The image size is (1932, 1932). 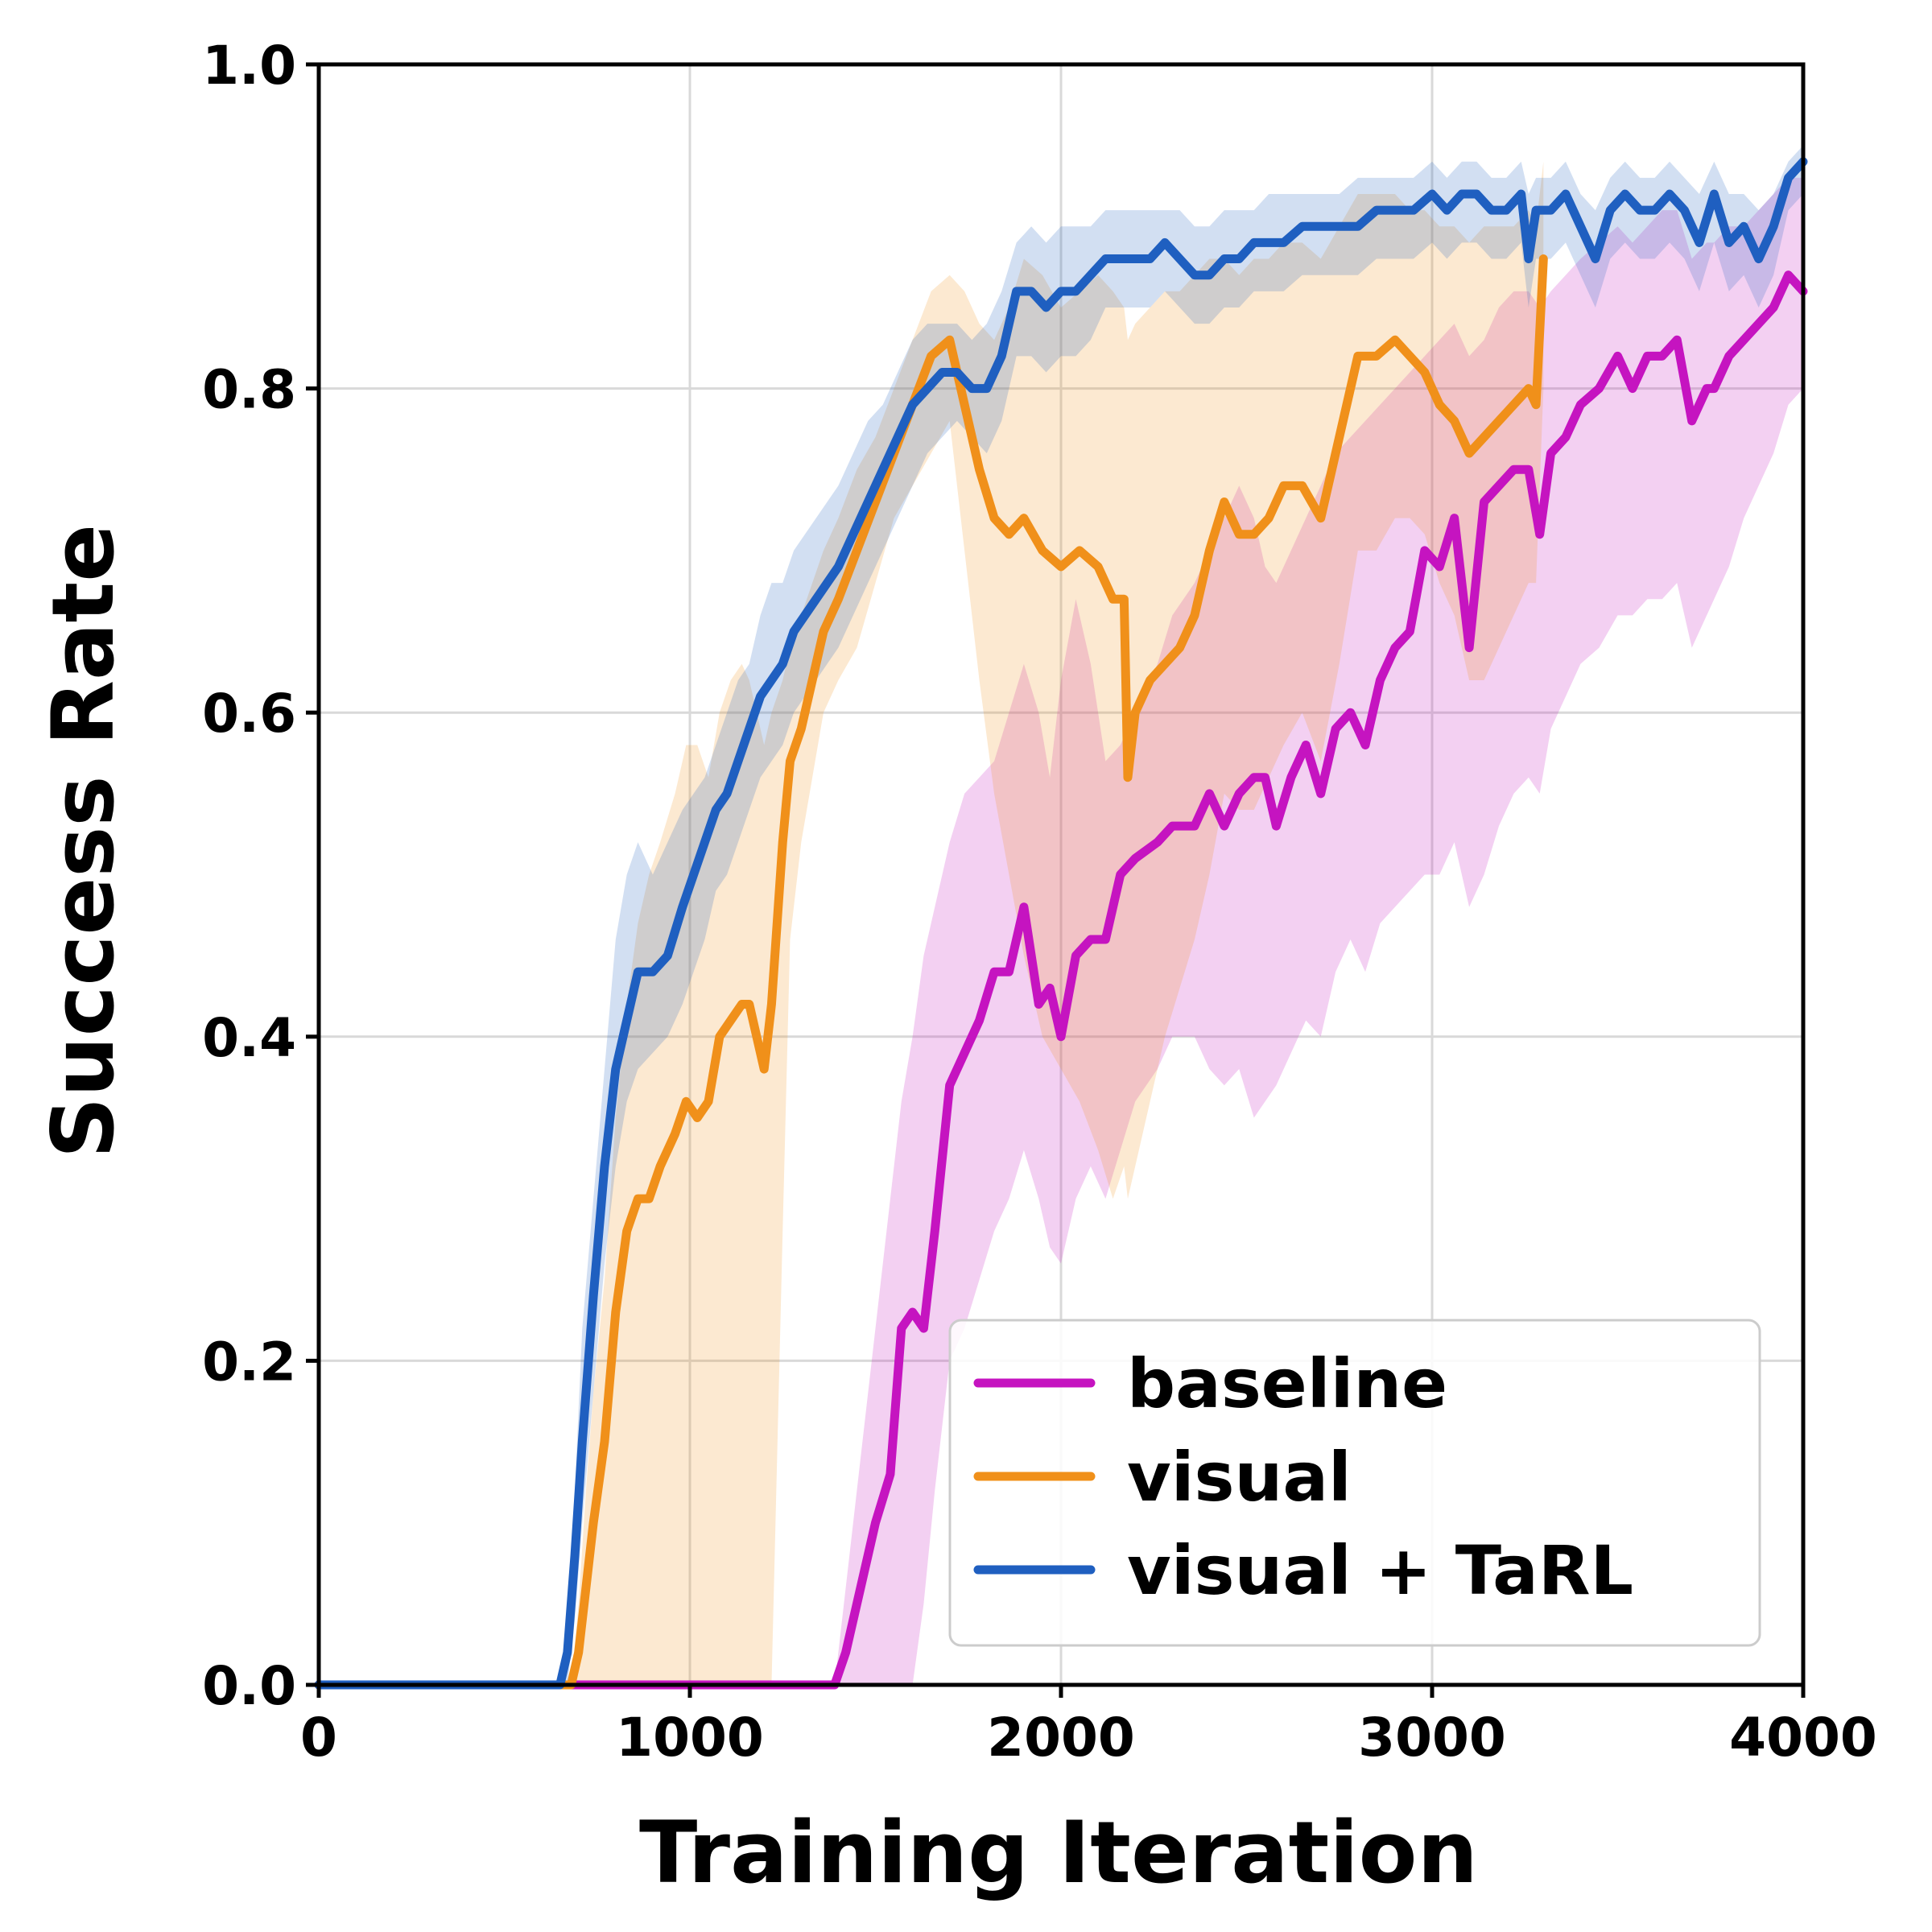 What do you see at coordinates (1061, 1738) in the screenshot?
I see `x-tick-label: 2000` at bounding box center [1061, 1738].